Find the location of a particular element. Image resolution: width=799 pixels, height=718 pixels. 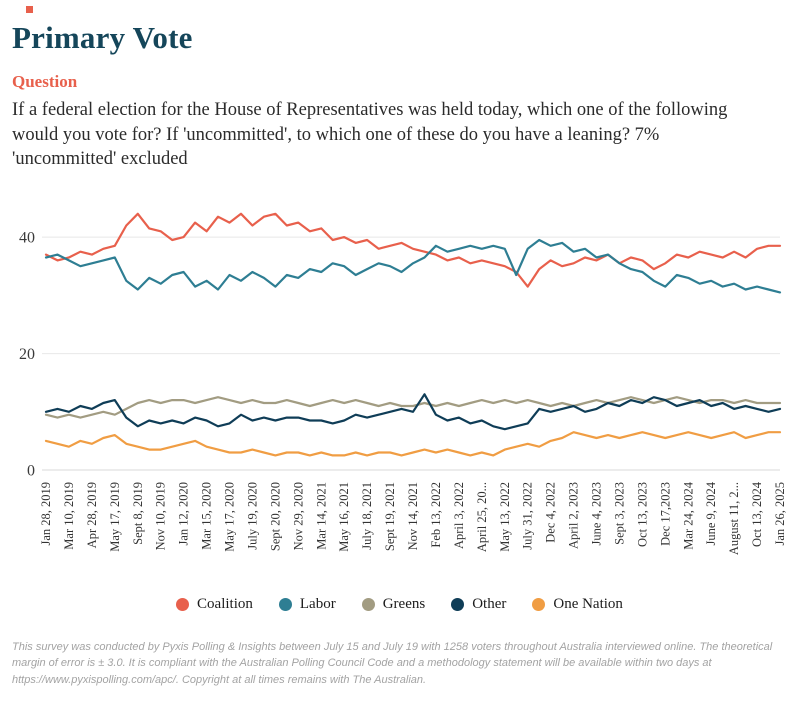

x-tick-label: April 2, 2023 is located at coordinates (574, 515).